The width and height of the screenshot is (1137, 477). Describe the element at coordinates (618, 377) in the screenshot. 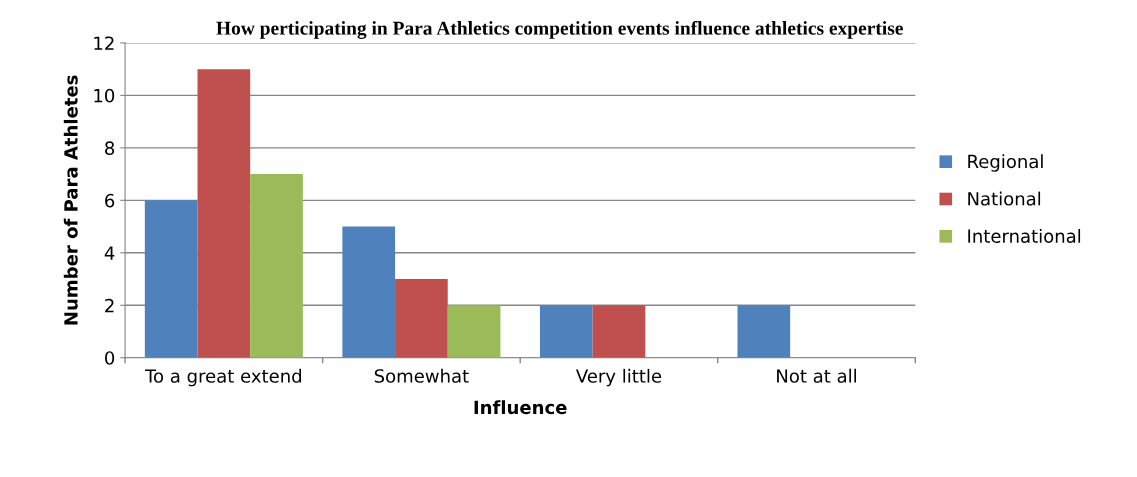

I see `x-tick-label: Very little` at that location.